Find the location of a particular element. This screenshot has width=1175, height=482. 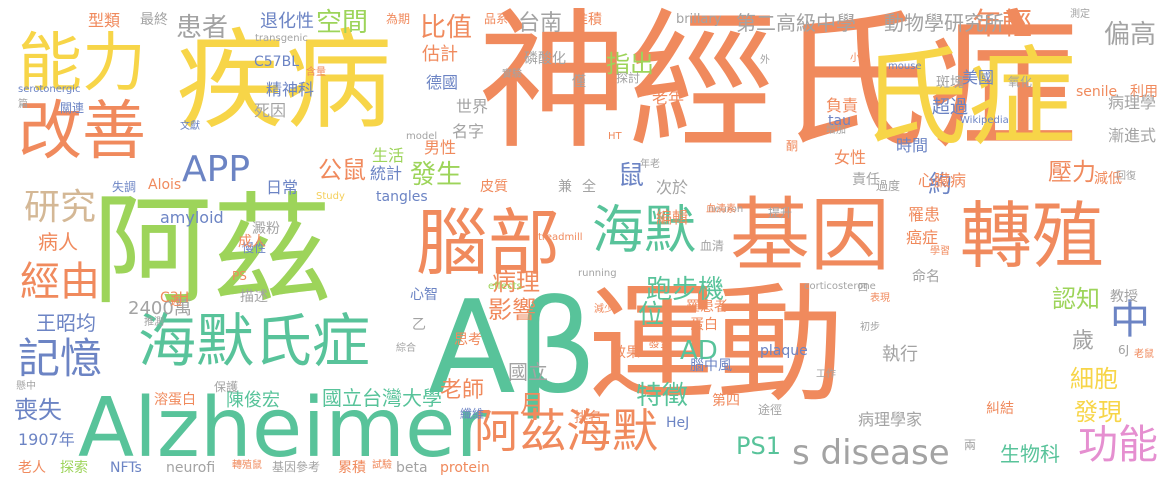

word-item-23: 比值 is located at coordinates (446, 28).